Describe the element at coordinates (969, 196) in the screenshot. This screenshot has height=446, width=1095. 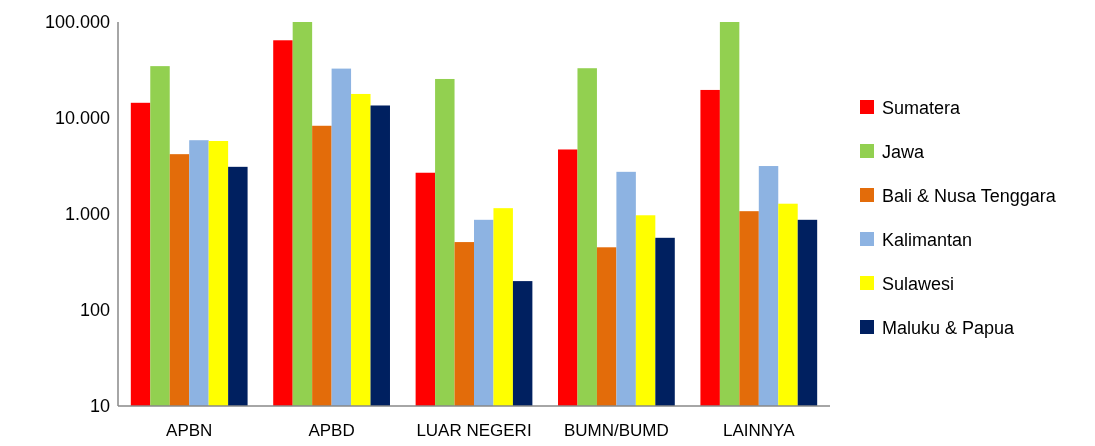
I see `legend-label: Bali & Nusa Tenggara` at that location.